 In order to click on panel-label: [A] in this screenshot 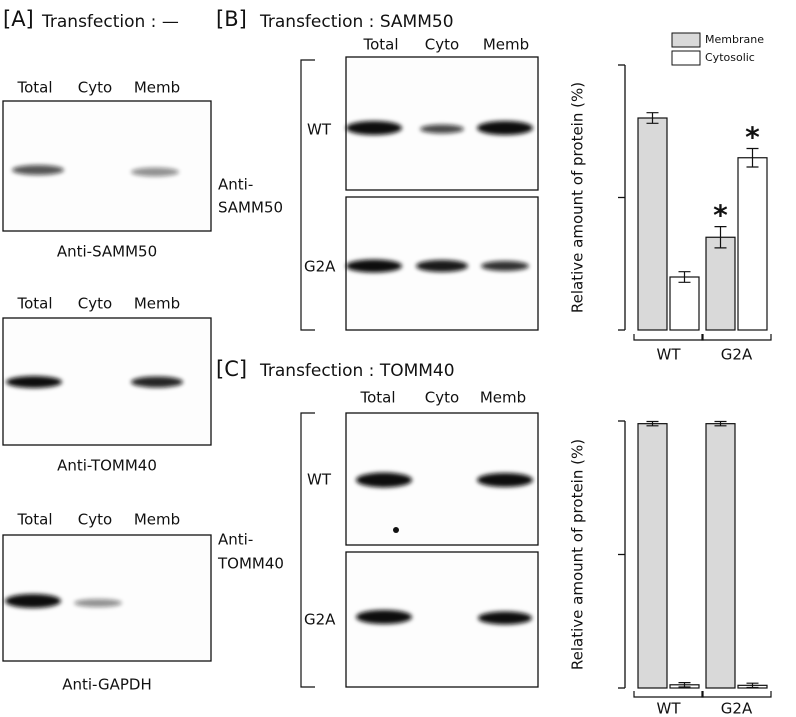, I will do `click(18, 19)`.